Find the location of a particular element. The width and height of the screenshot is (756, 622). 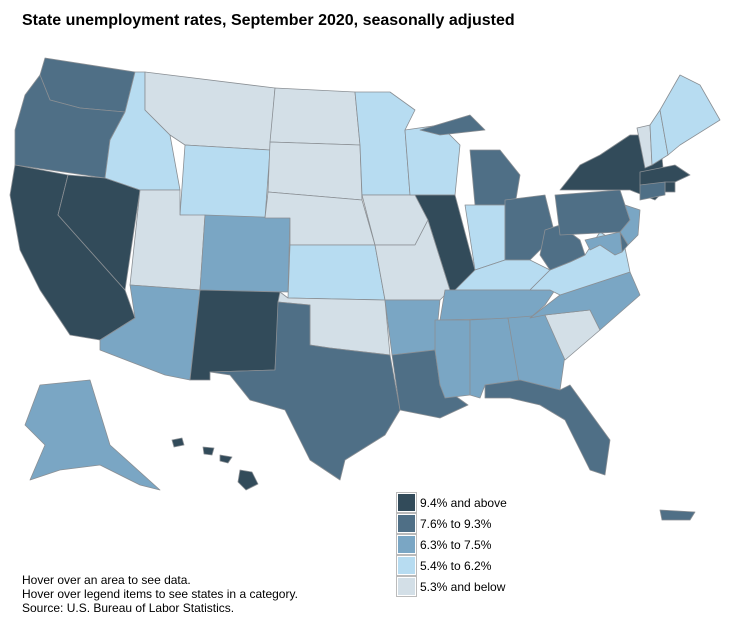

legend-label: 5.3% and below is located at coordinates (463, 586).